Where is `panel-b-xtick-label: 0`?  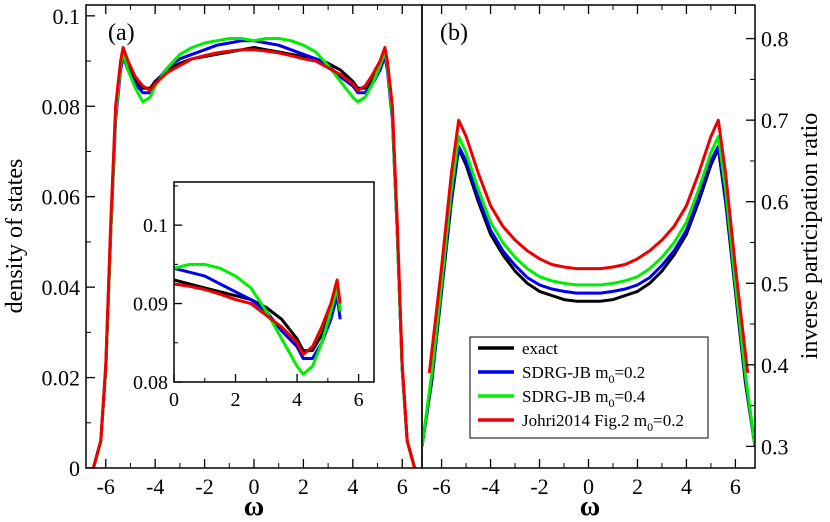 panel-b-xtick-label: 0 is located at coordinates (588, 486).